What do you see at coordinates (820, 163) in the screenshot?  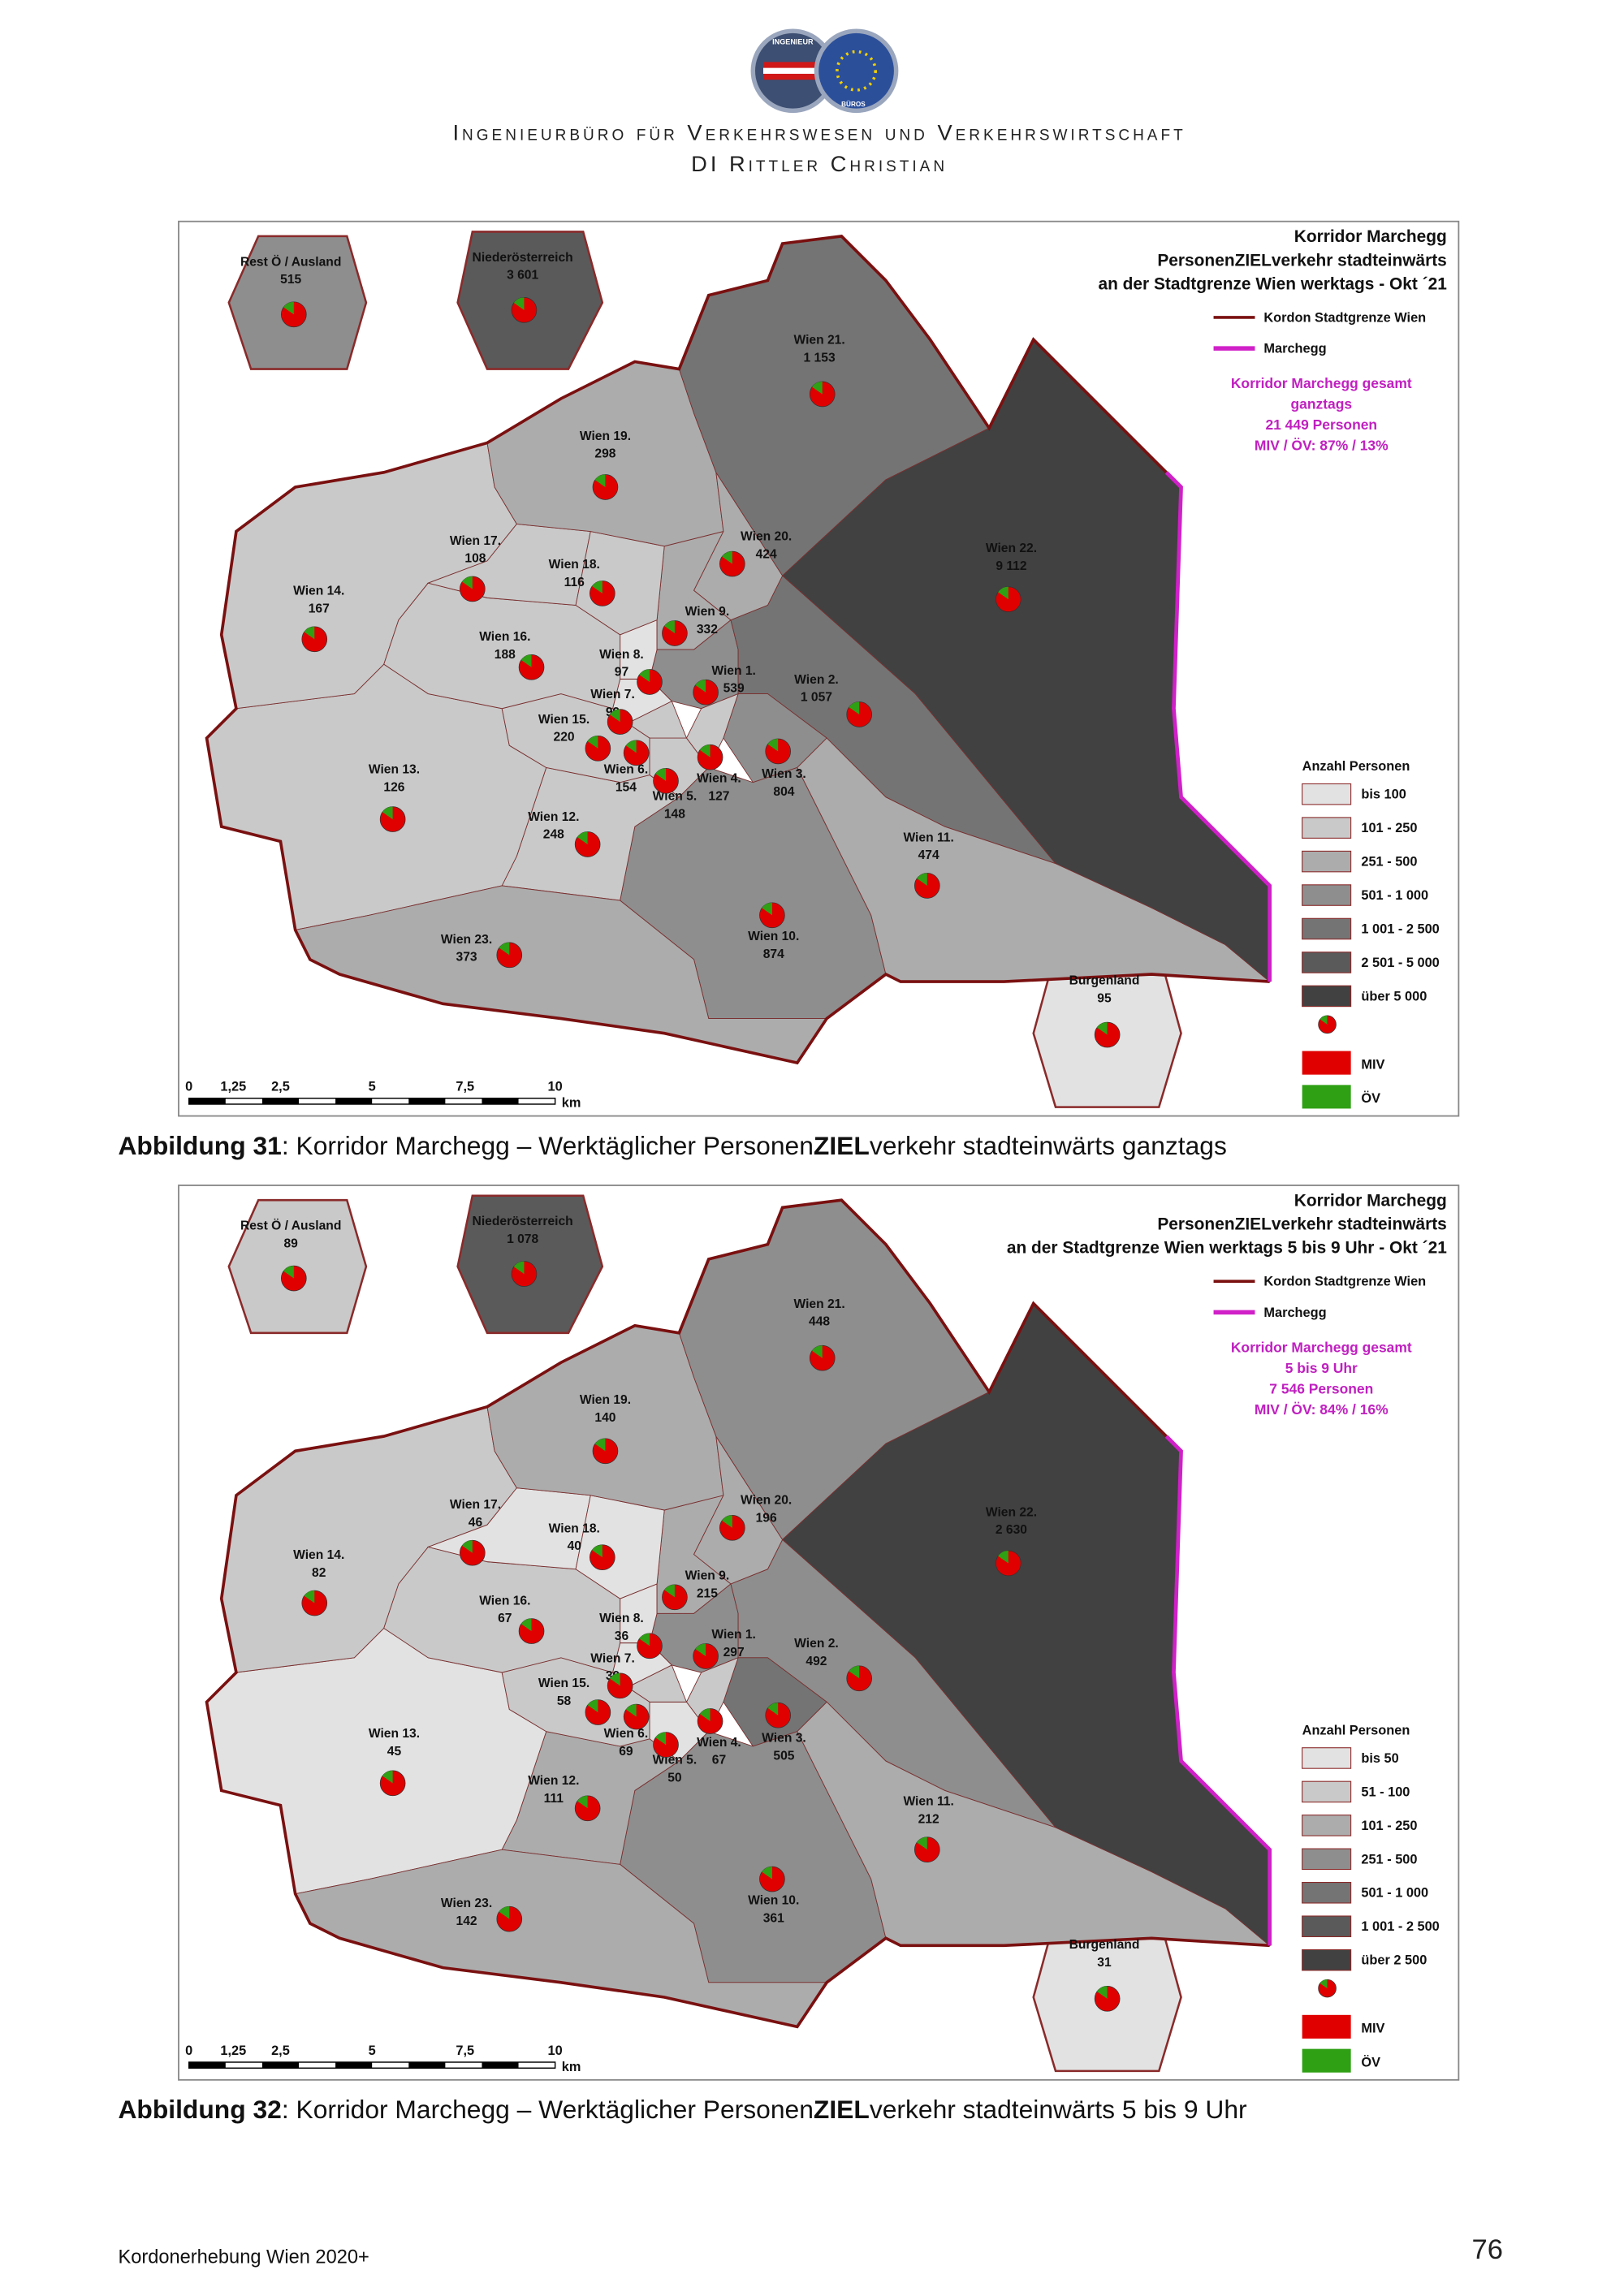 I see `header-subtitle: DI Rittler Christian` at bounding box center [820, 163].